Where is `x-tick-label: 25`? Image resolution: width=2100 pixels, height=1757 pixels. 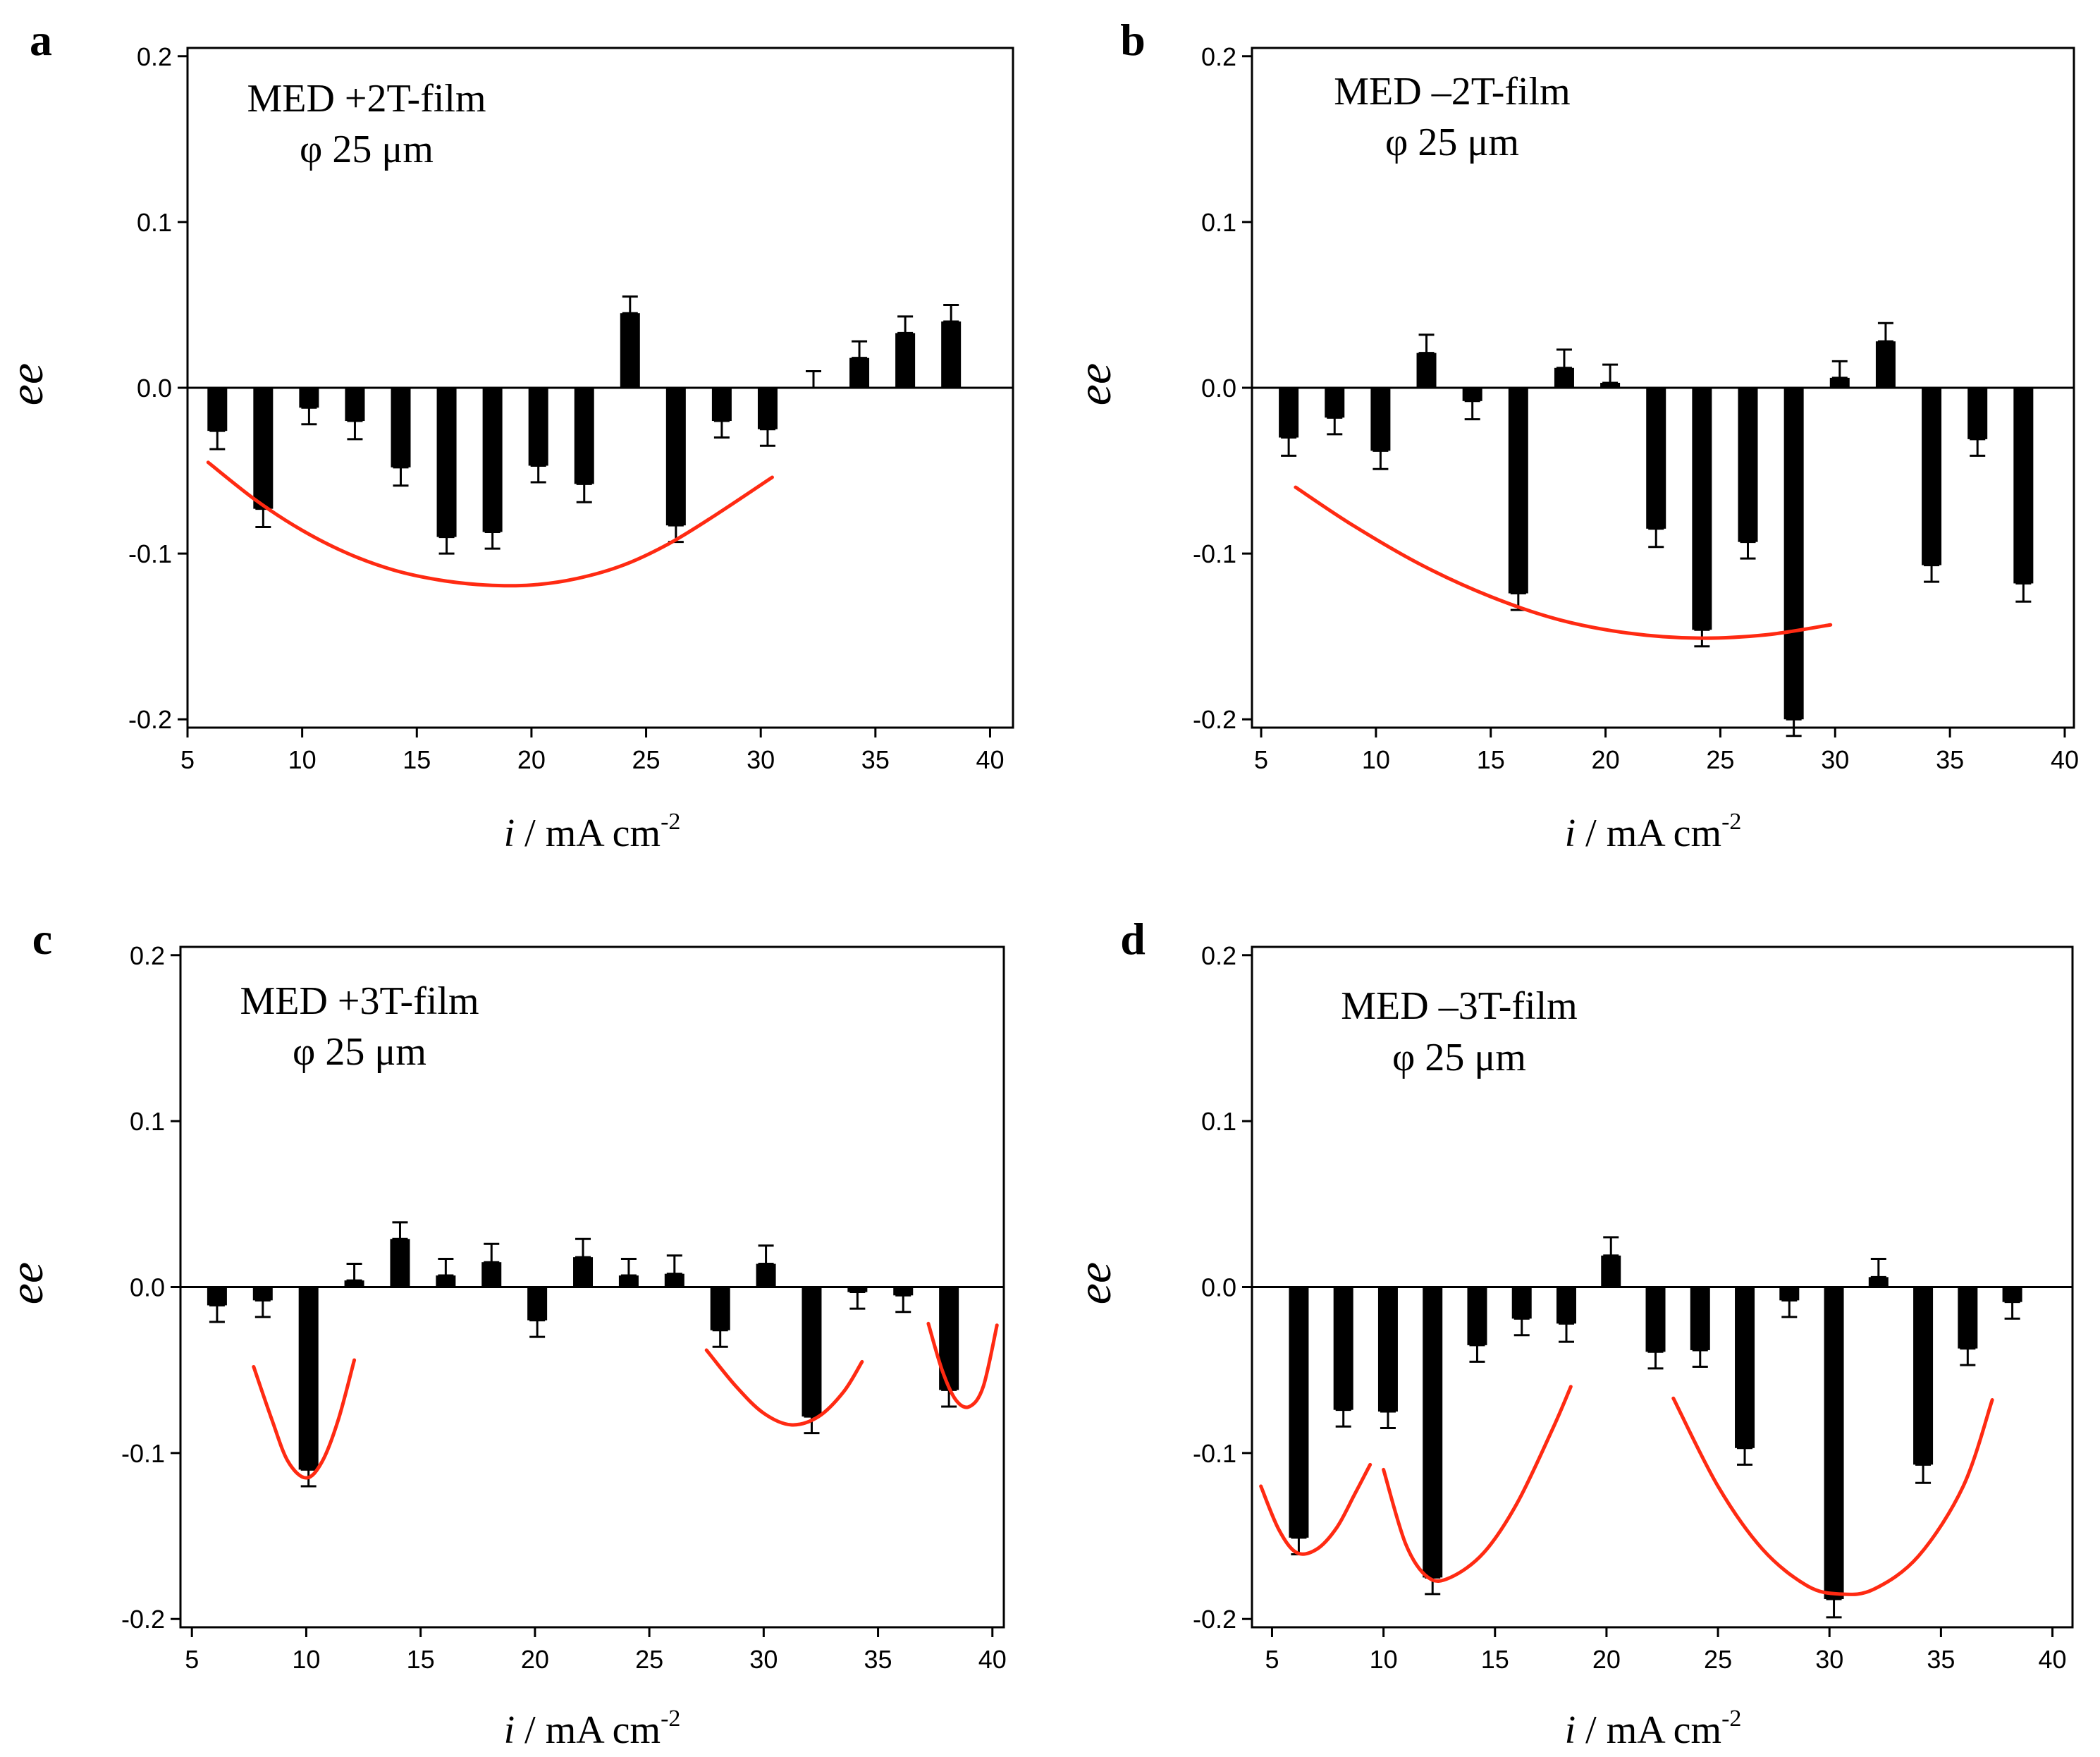
x-tick-label: 25 is located at coordinates (649, 1659).